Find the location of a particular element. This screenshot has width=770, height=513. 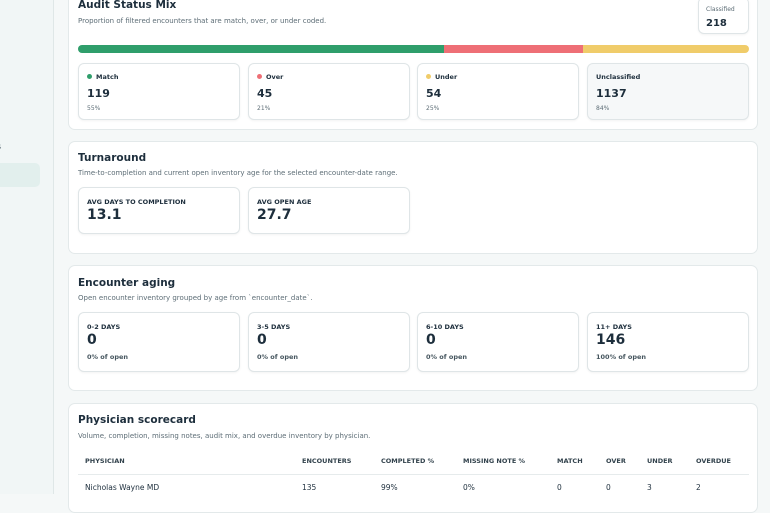

stat-box: 3-5 DAYS 0 0% of open is located at coordinates (329, 342).